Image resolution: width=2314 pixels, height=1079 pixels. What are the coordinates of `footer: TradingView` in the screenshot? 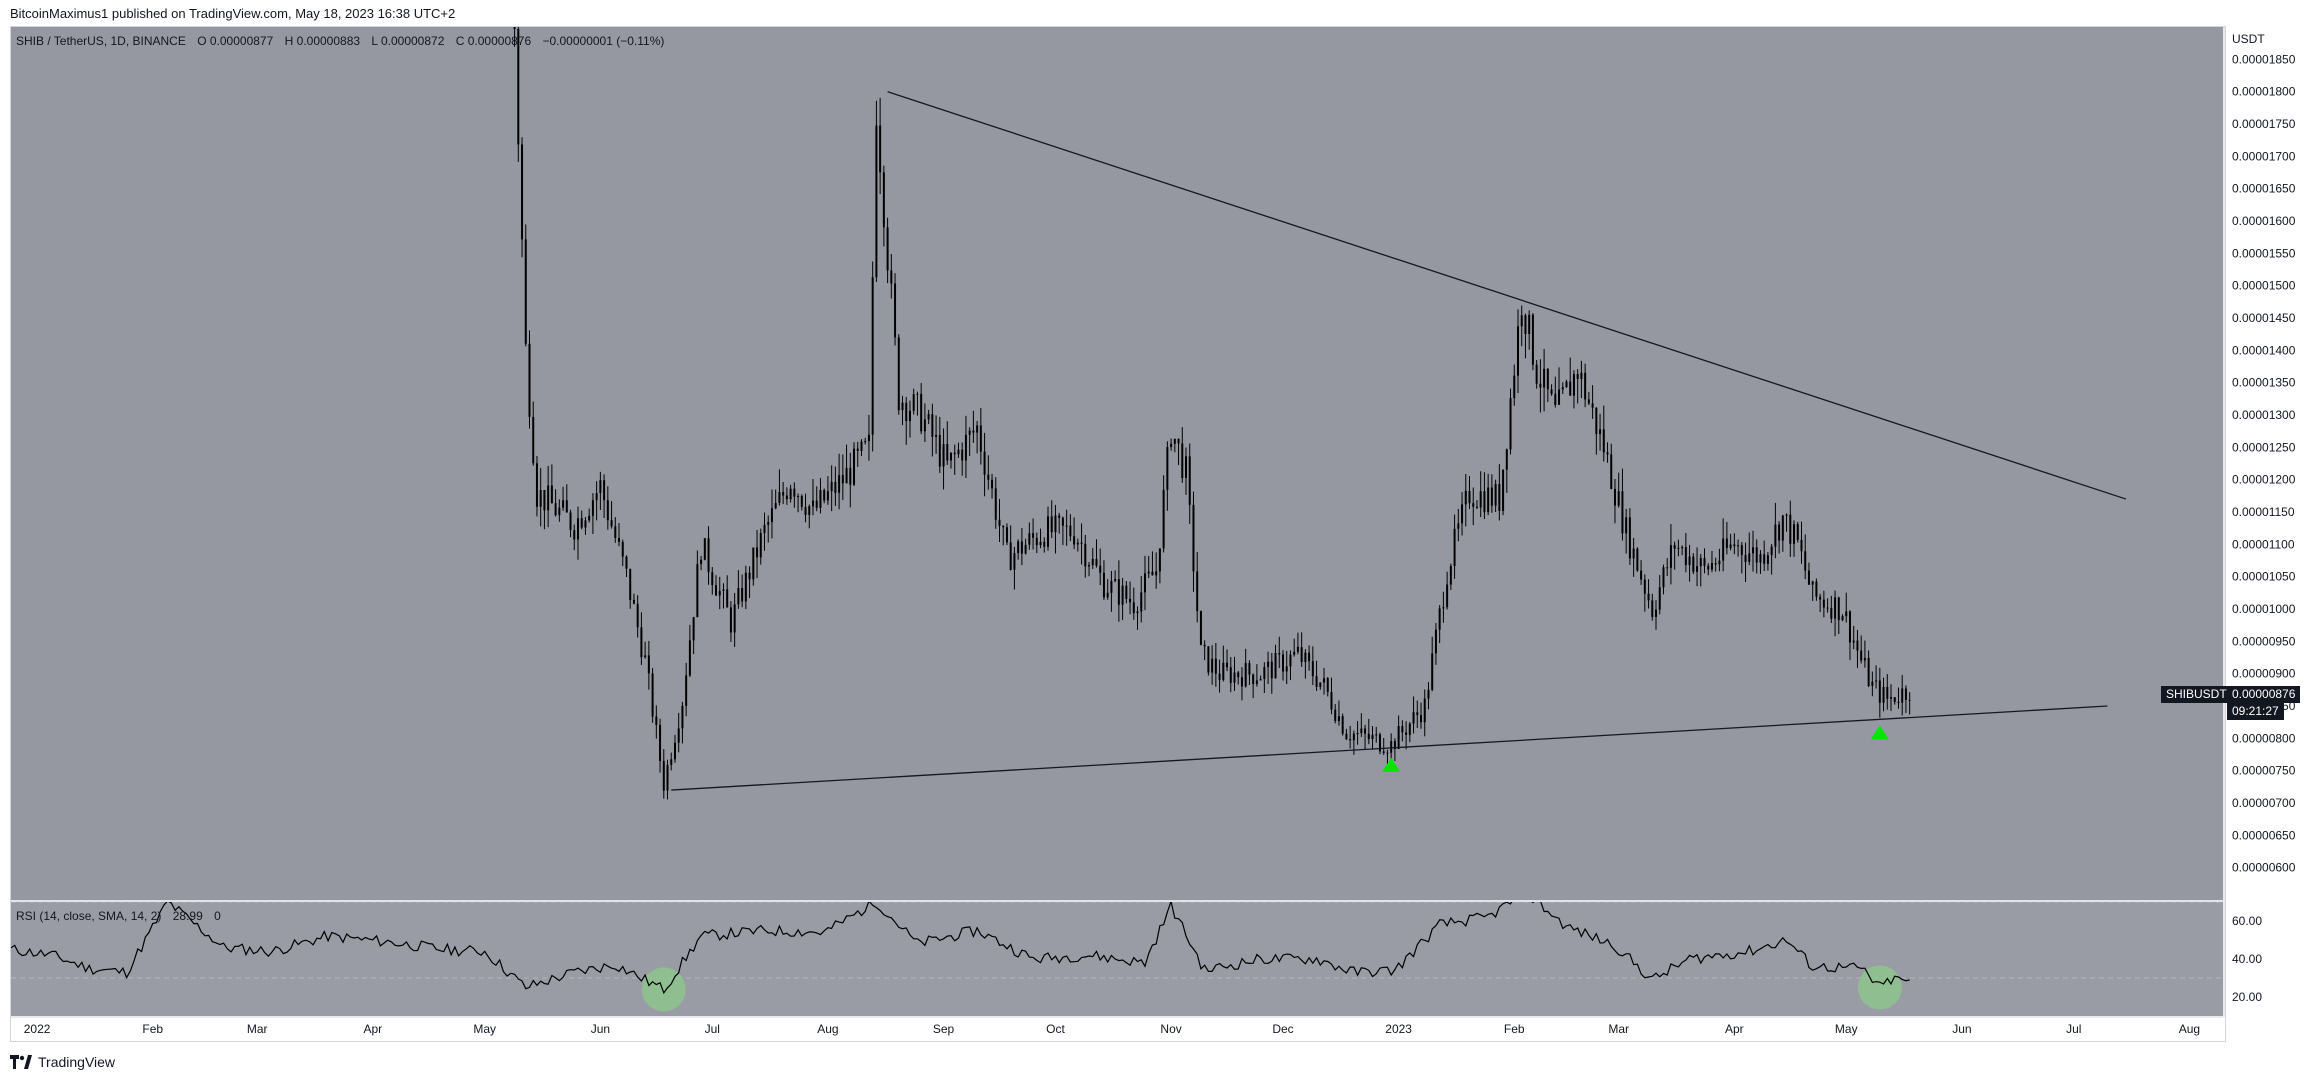 It's located at (62, 1062).